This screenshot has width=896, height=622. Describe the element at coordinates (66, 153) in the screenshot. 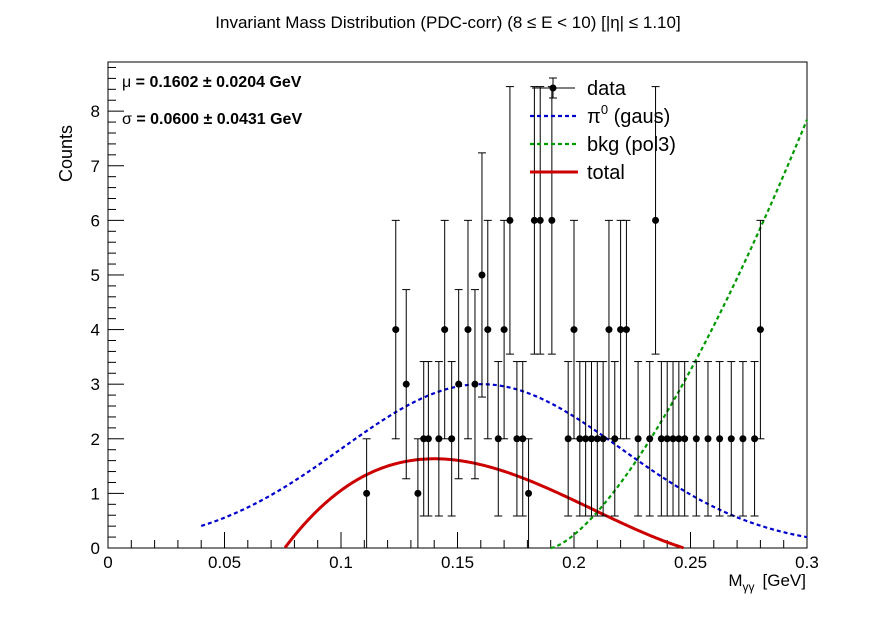

I see `y-axis-label: Counts` at that location.